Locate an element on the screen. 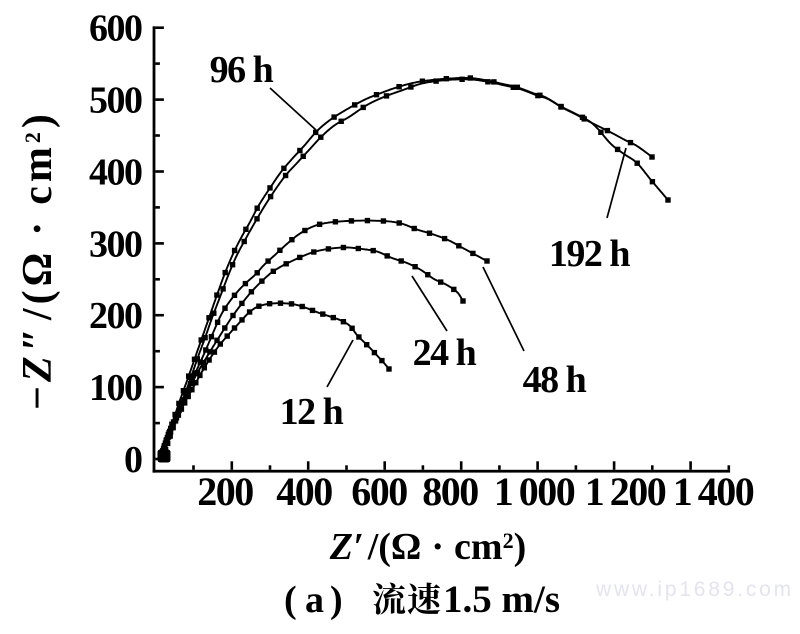 The width and height of the screenshot is (800, 634). svg-text: 1 400 is located at coordinates (713, 491).